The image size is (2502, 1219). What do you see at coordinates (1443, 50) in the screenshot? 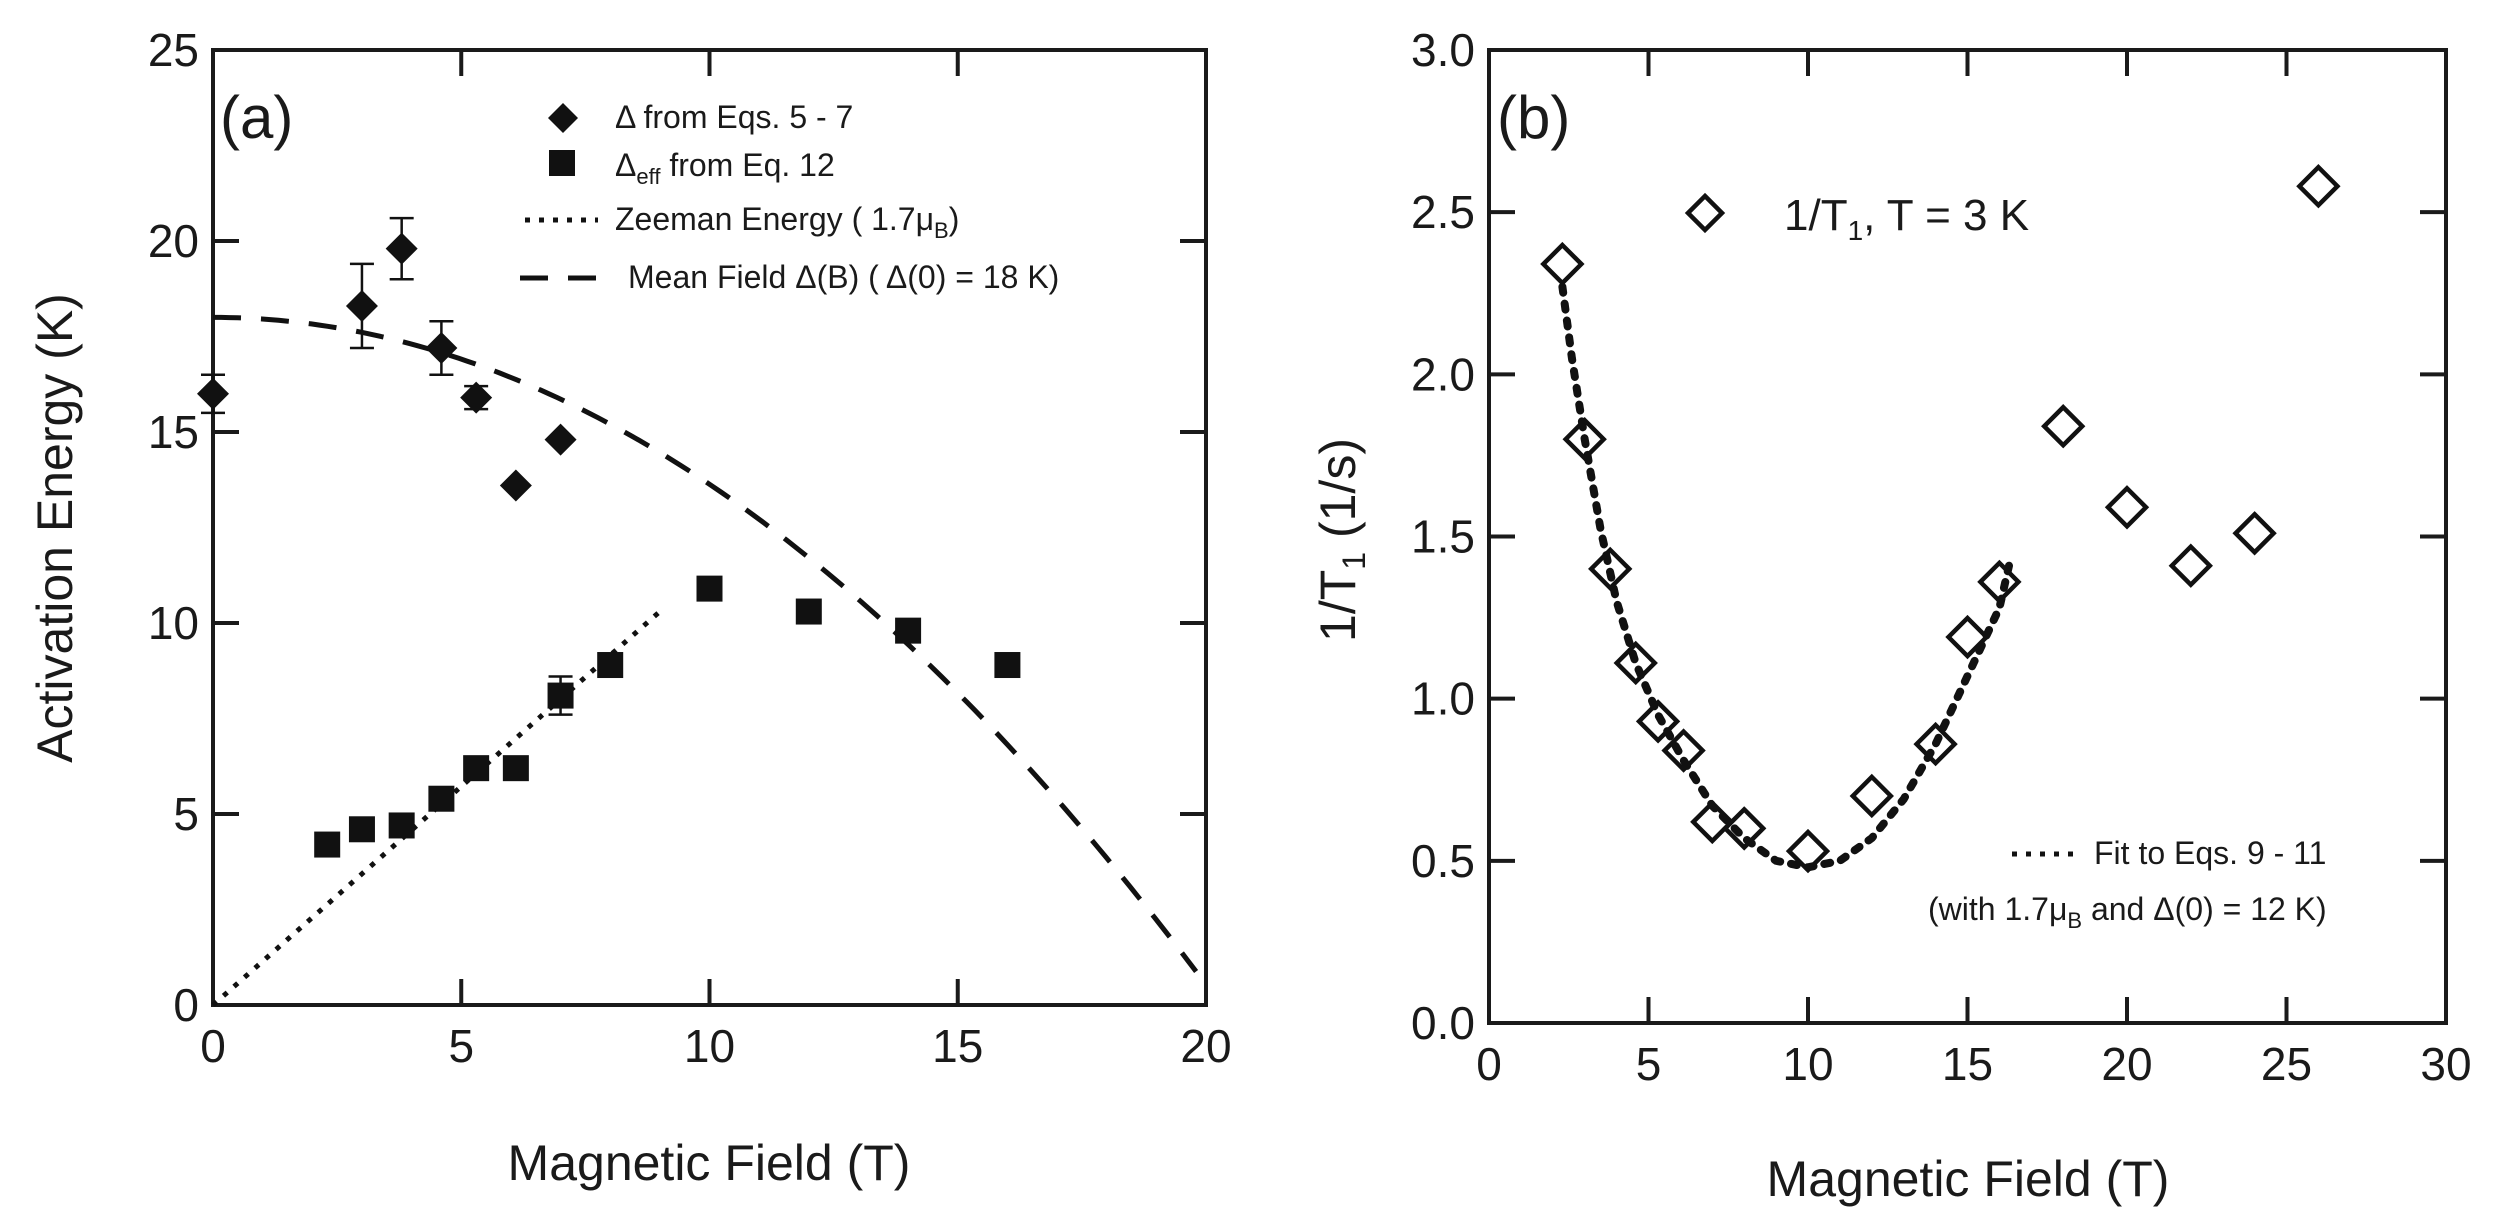
I see `y-tick-label: 3.0` at bounding box center [1443, 50].